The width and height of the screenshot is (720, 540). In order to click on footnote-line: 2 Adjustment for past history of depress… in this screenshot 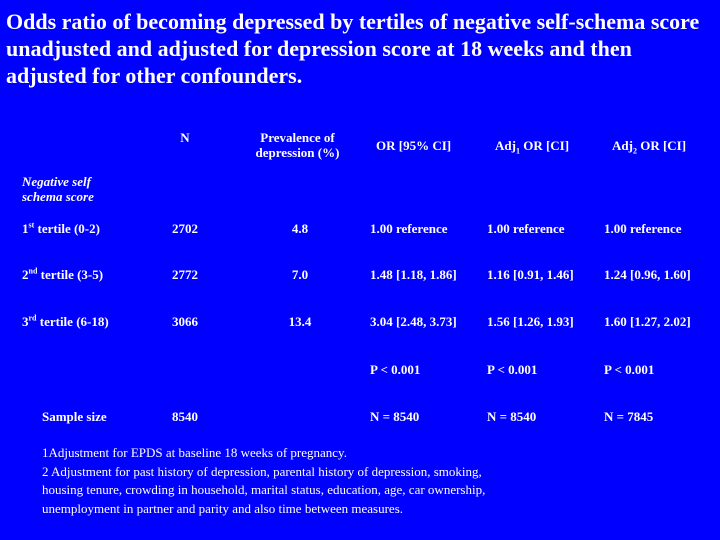, I will do `click(262, 471)`.